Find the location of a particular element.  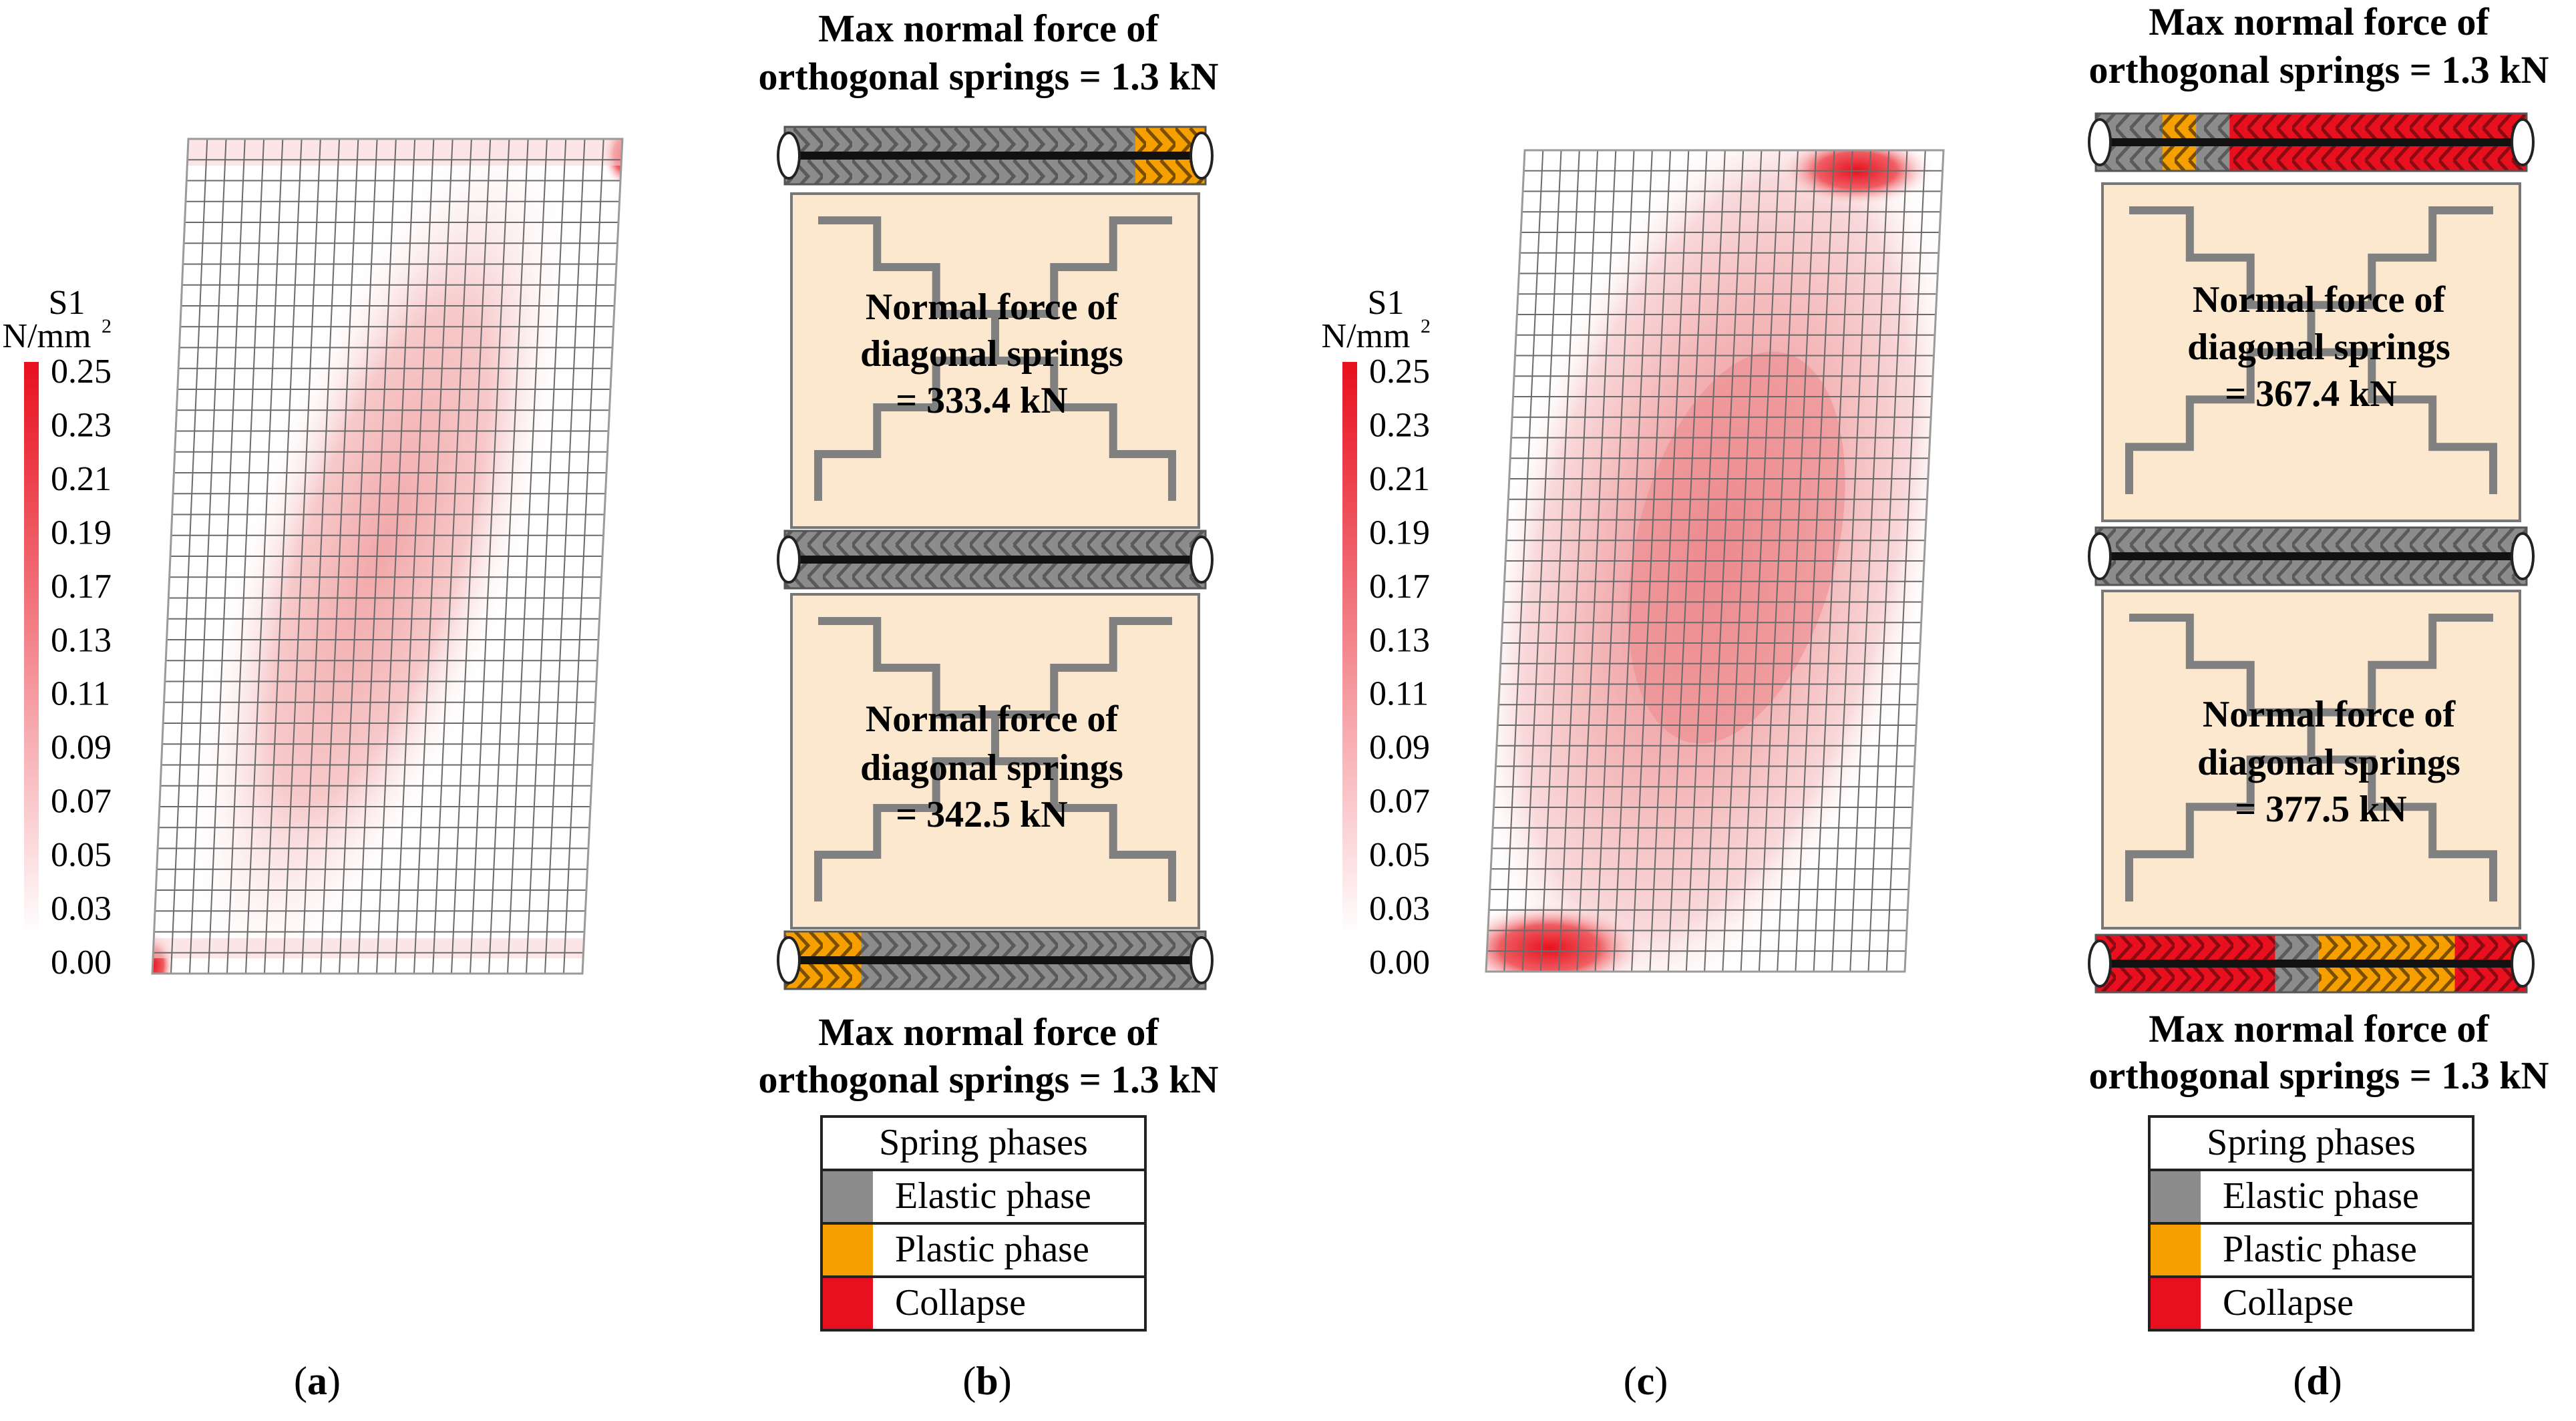

upper-block-text1-d: Normal force of is located at coordinates (2319, 300).